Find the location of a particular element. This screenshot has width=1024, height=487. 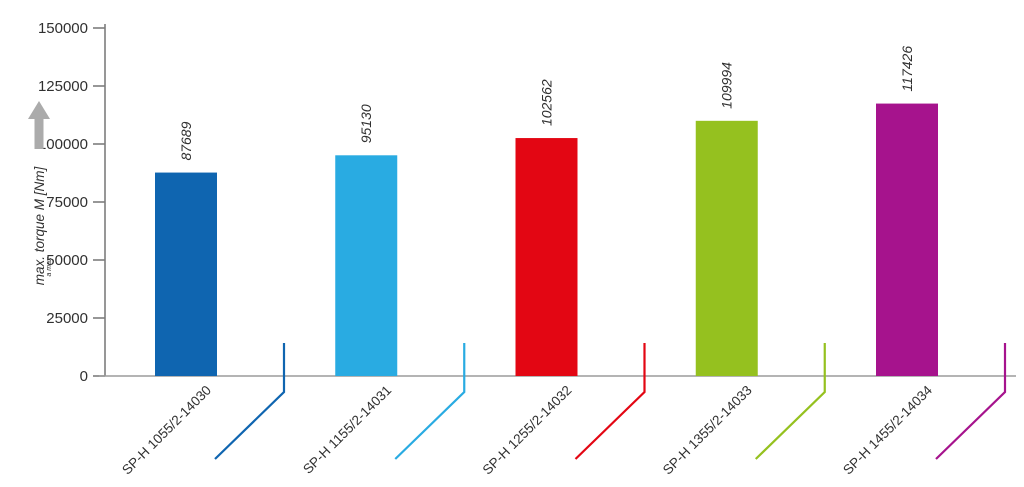

bar-value-label: 102562 is located at coordinates (547, 102).